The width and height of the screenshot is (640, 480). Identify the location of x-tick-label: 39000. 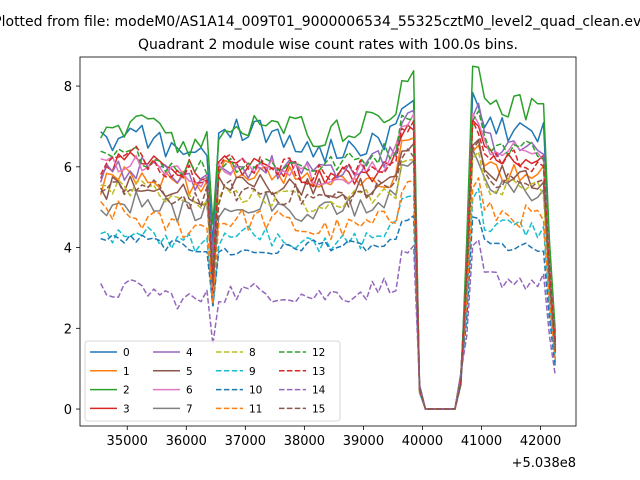
(363, 441).